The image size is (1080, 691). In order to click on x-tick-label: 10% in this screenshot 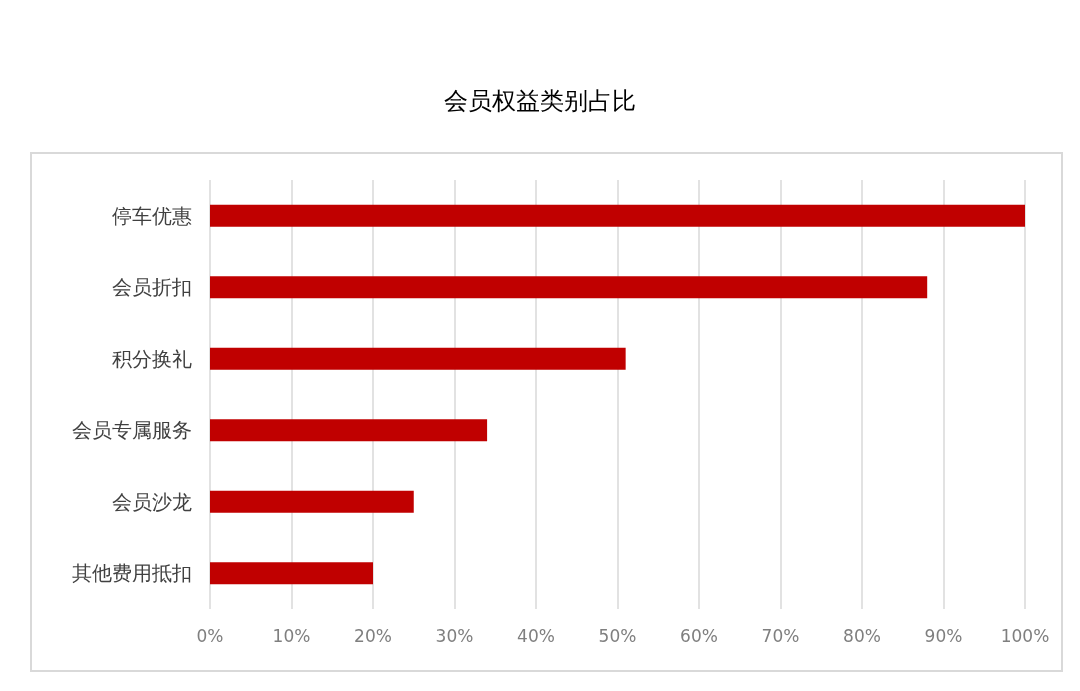, I will do `click(291, 635)`.